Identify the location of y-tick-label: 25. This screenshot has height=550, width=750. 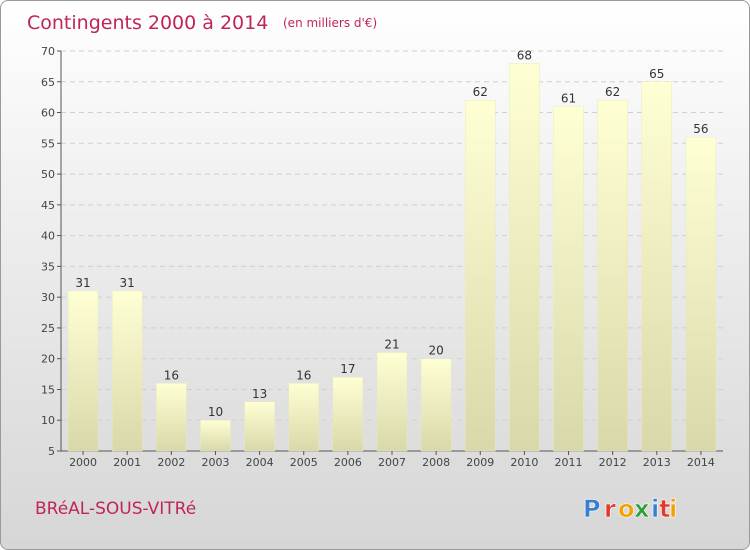
(48, 328).